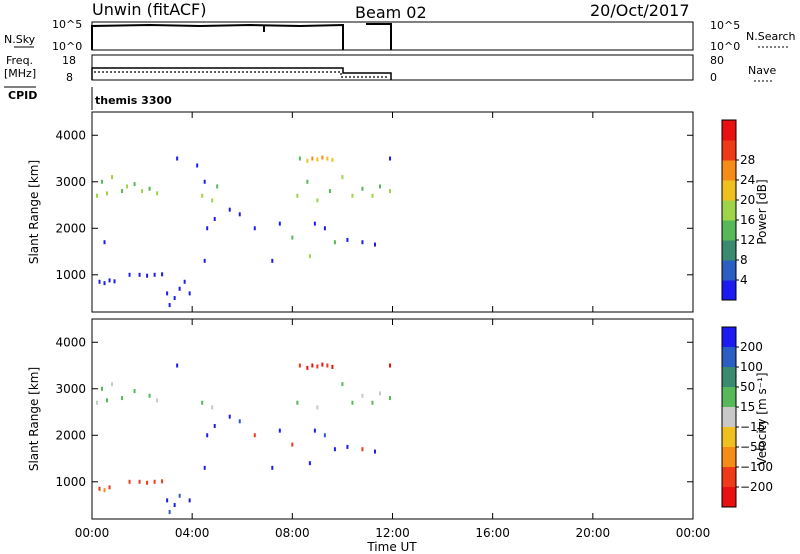 The height and width of the screenshot is (554, 800). What do you see at coordinates (392, 533) in the screenshot?
I see `xtick-label: 12:00` at bounding box center [392, 533].